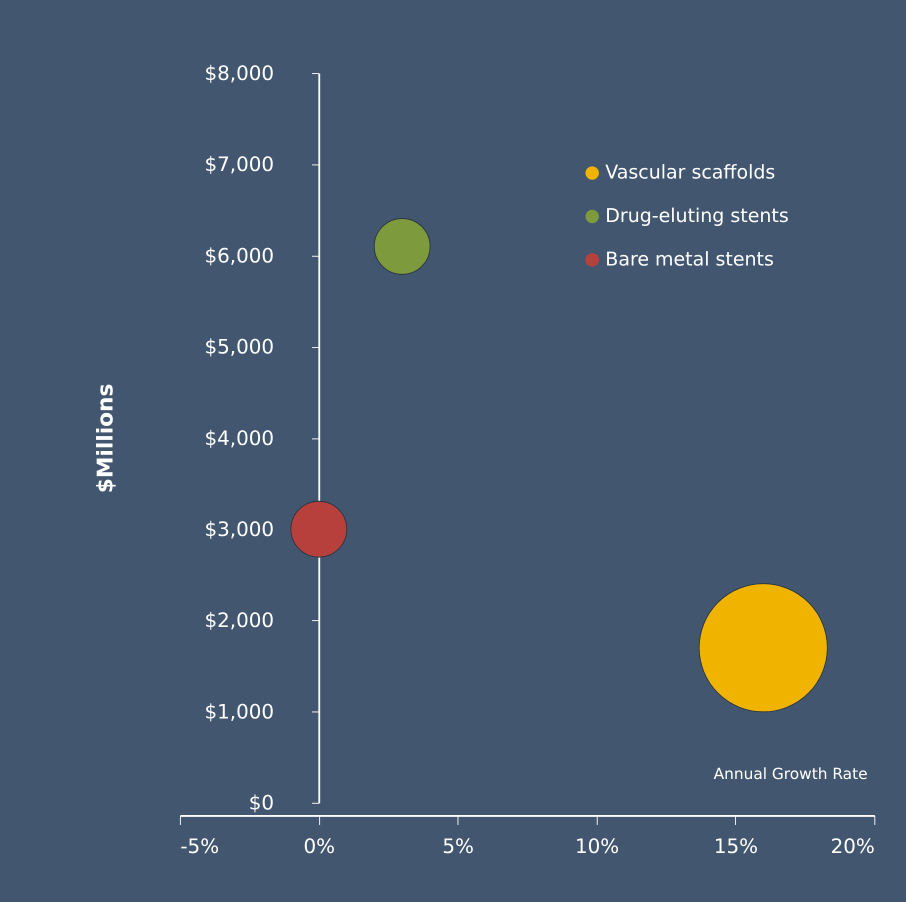 Image resolution: width=906 pixels, height=902 pixels. Describe the element at coordinates (239, 712) in the screenshot. I see `y-tick-label: $1,000` at that location.